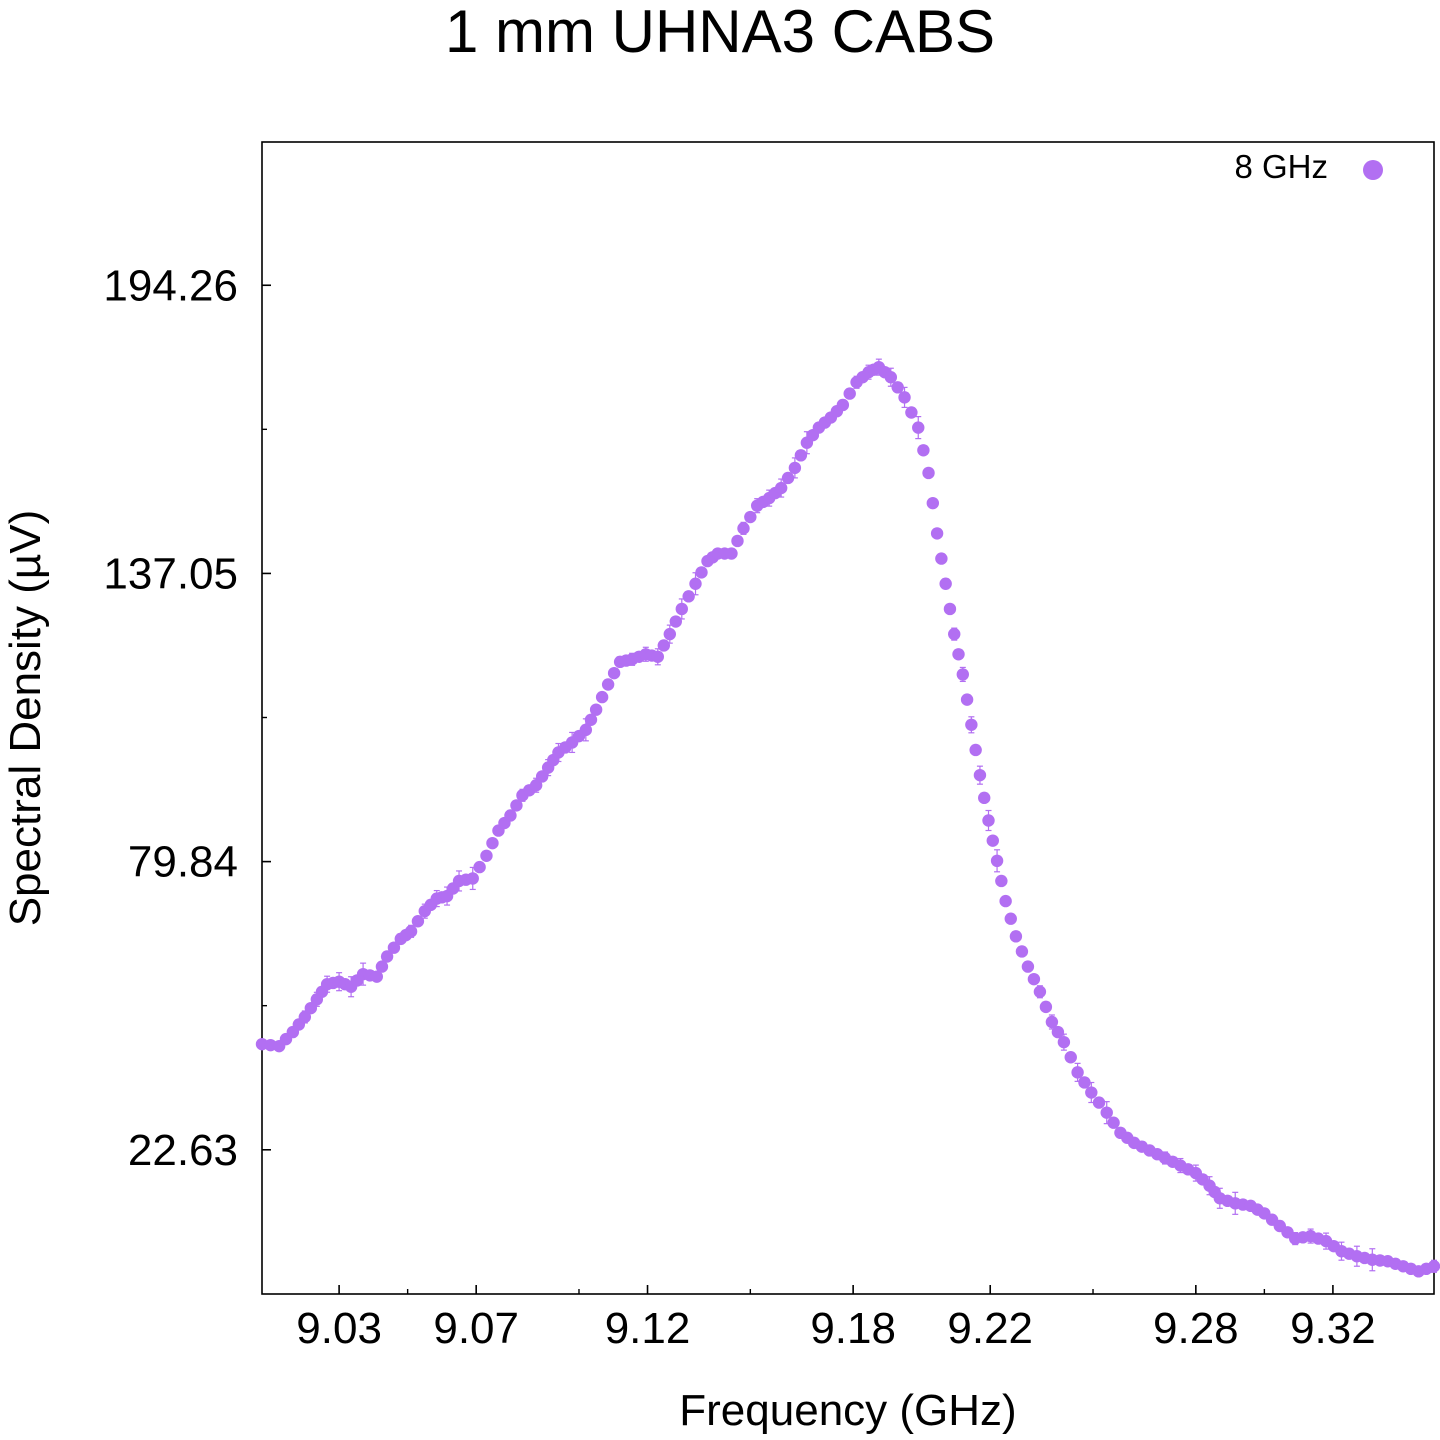 This screenshot has width=1440, height=1440. I want to click on y-tick-labels: 22.63 79.84 137.05 194.26, so click(170, 718).